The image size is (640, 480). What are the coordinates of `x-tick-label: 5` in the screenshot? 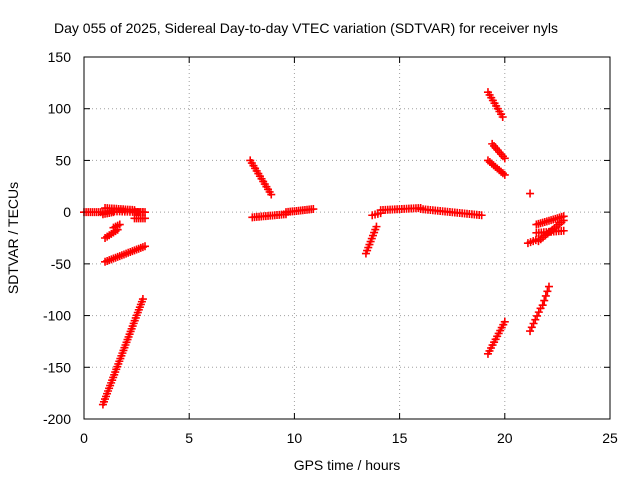 It's located at (189, 438).